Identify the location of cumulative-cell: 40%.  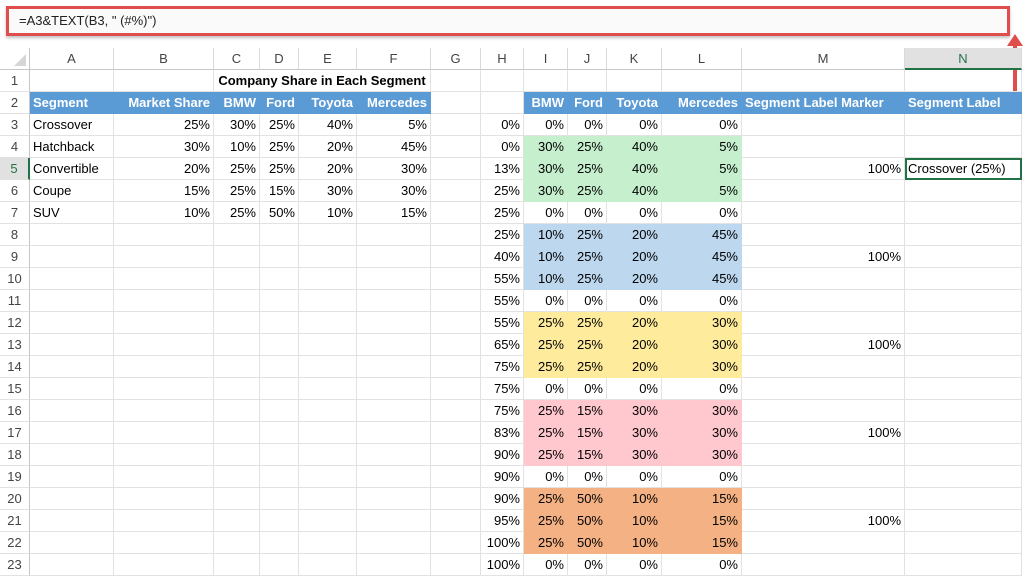
(502, 257).